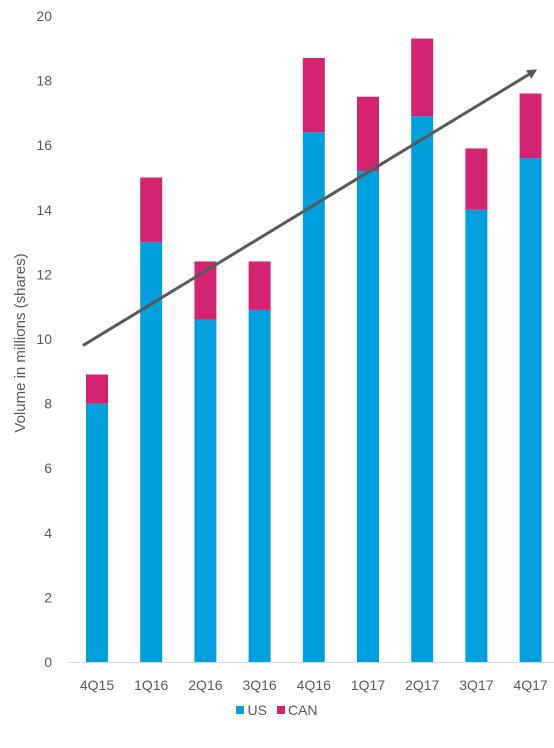 Image resolution: width=554 pixels, height=748 pixels. Describe the element at coordinates (97, 532) in the screenshot. I see `bar-us-4q15` at that location.